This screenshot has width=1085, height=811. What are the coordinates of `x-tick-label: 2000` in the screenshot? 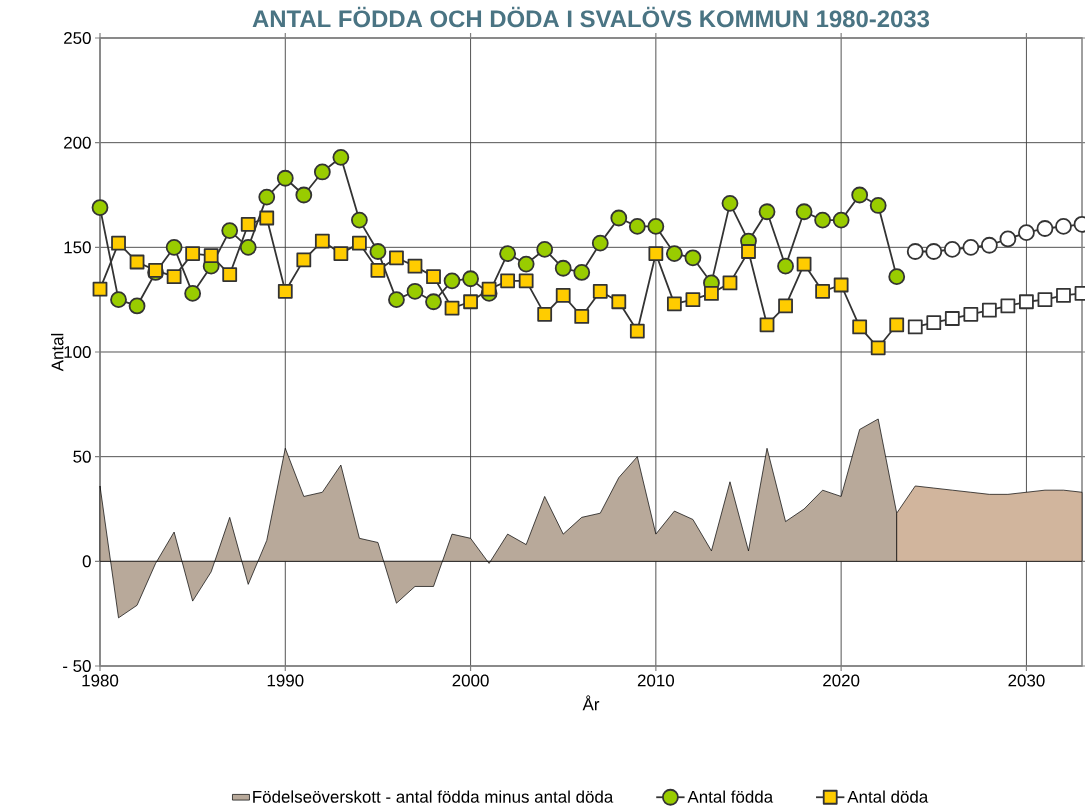 It's located at (470, 680).